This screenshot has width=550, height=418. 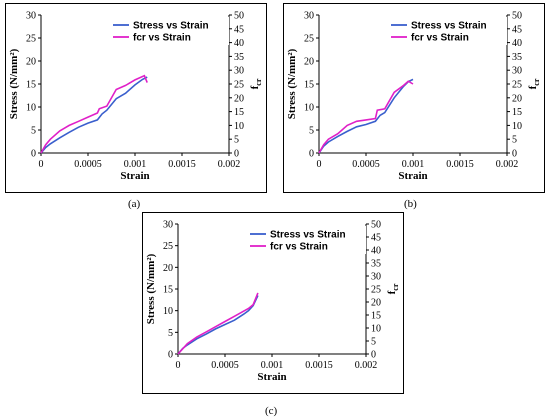 What do you see at coordinates (135, 164) in the screenshot?
I see `x-tick-label: 0.001` at bounding box center [135, 164].